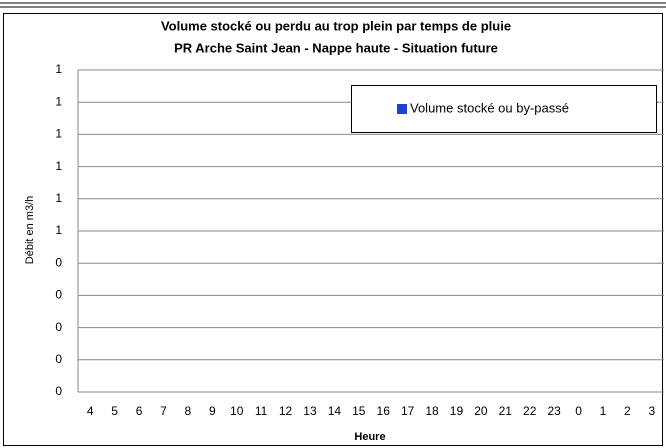  What do you see at coordinates (603, 411) in the screenshot?
I see `x-tick-label: 1` at bounding box center [603, 411].